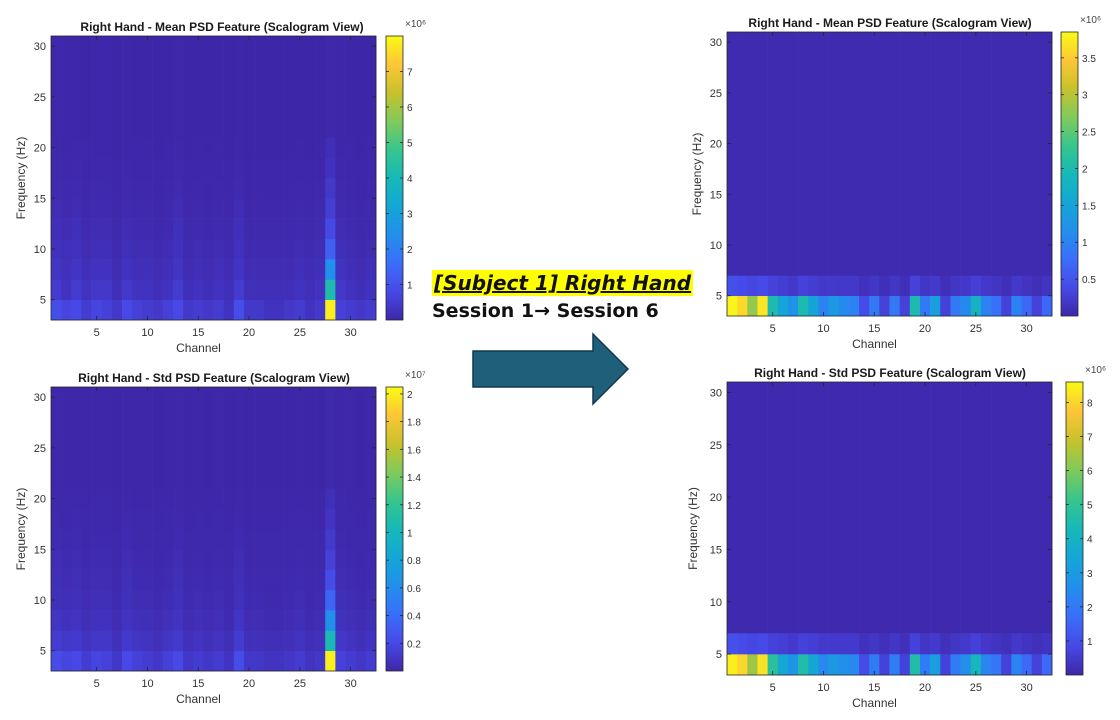 Image resolution: width=1120 pixels, height=720 pixels. What do you see at coordinates (823, 329) in the screenshot?
I see `x-tick-label: 10` at bounding box center [823, 329].